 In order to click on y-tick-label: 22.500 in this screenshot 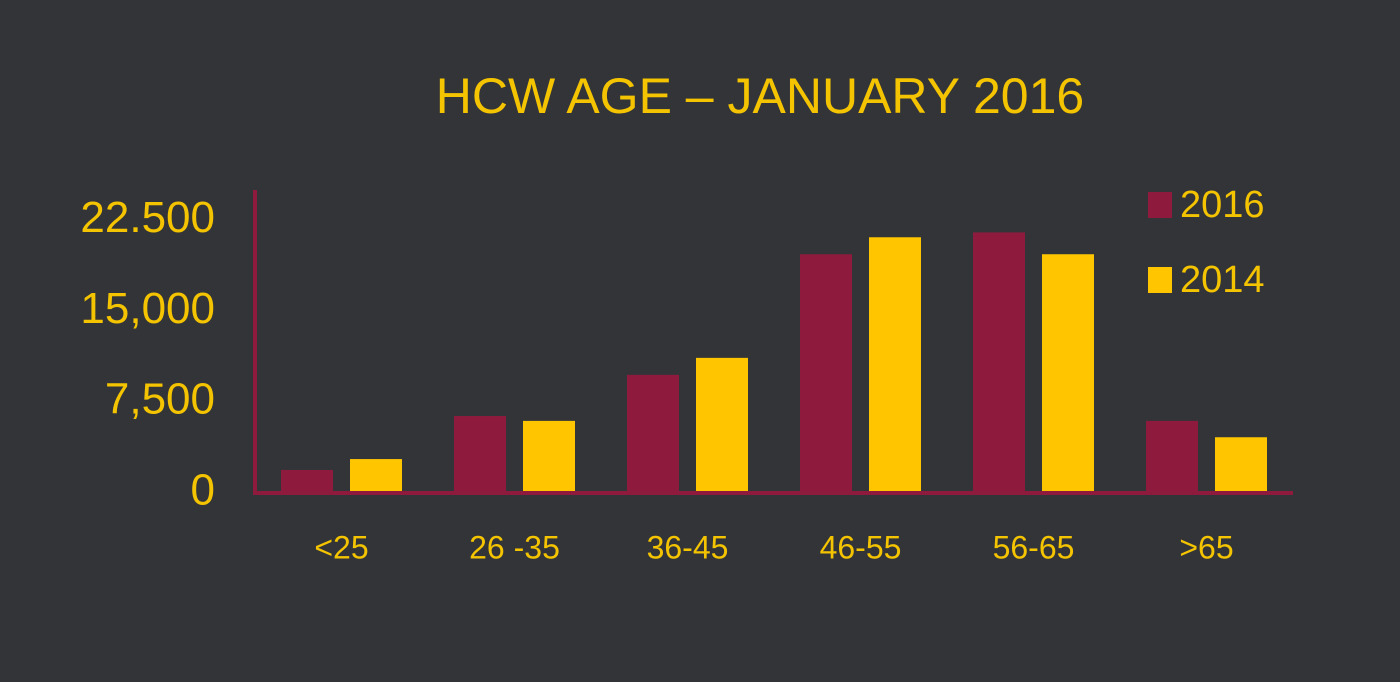, I will do `click(147, 217)`.